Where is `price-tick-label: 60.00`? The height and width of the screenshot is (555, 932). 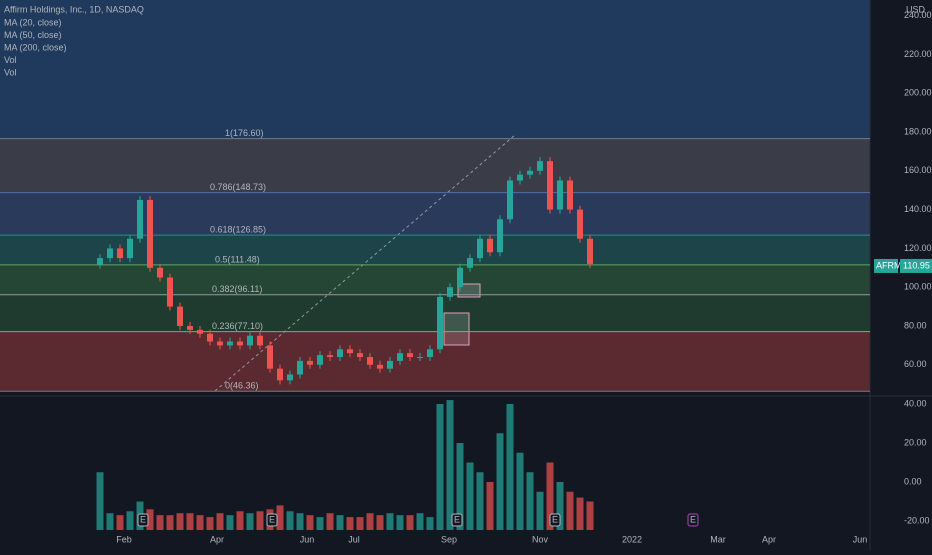 price-tick-label: 60.00 is located at coordinates (915, 364).